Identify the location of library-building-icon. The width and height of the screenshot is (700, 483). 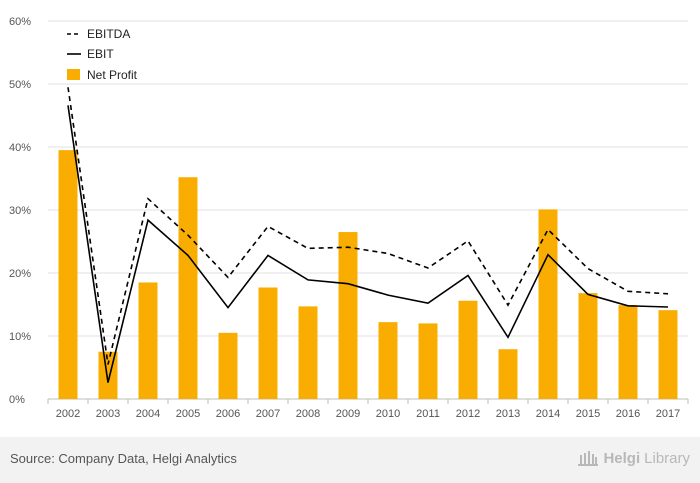
(588, 458).